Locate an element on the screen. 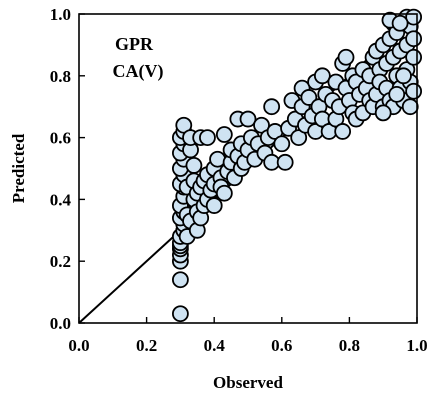 Image resolution: width=432 pixels, height=398 pixels. y-tick-label: 0.0 is located at coordinates (60, 323).